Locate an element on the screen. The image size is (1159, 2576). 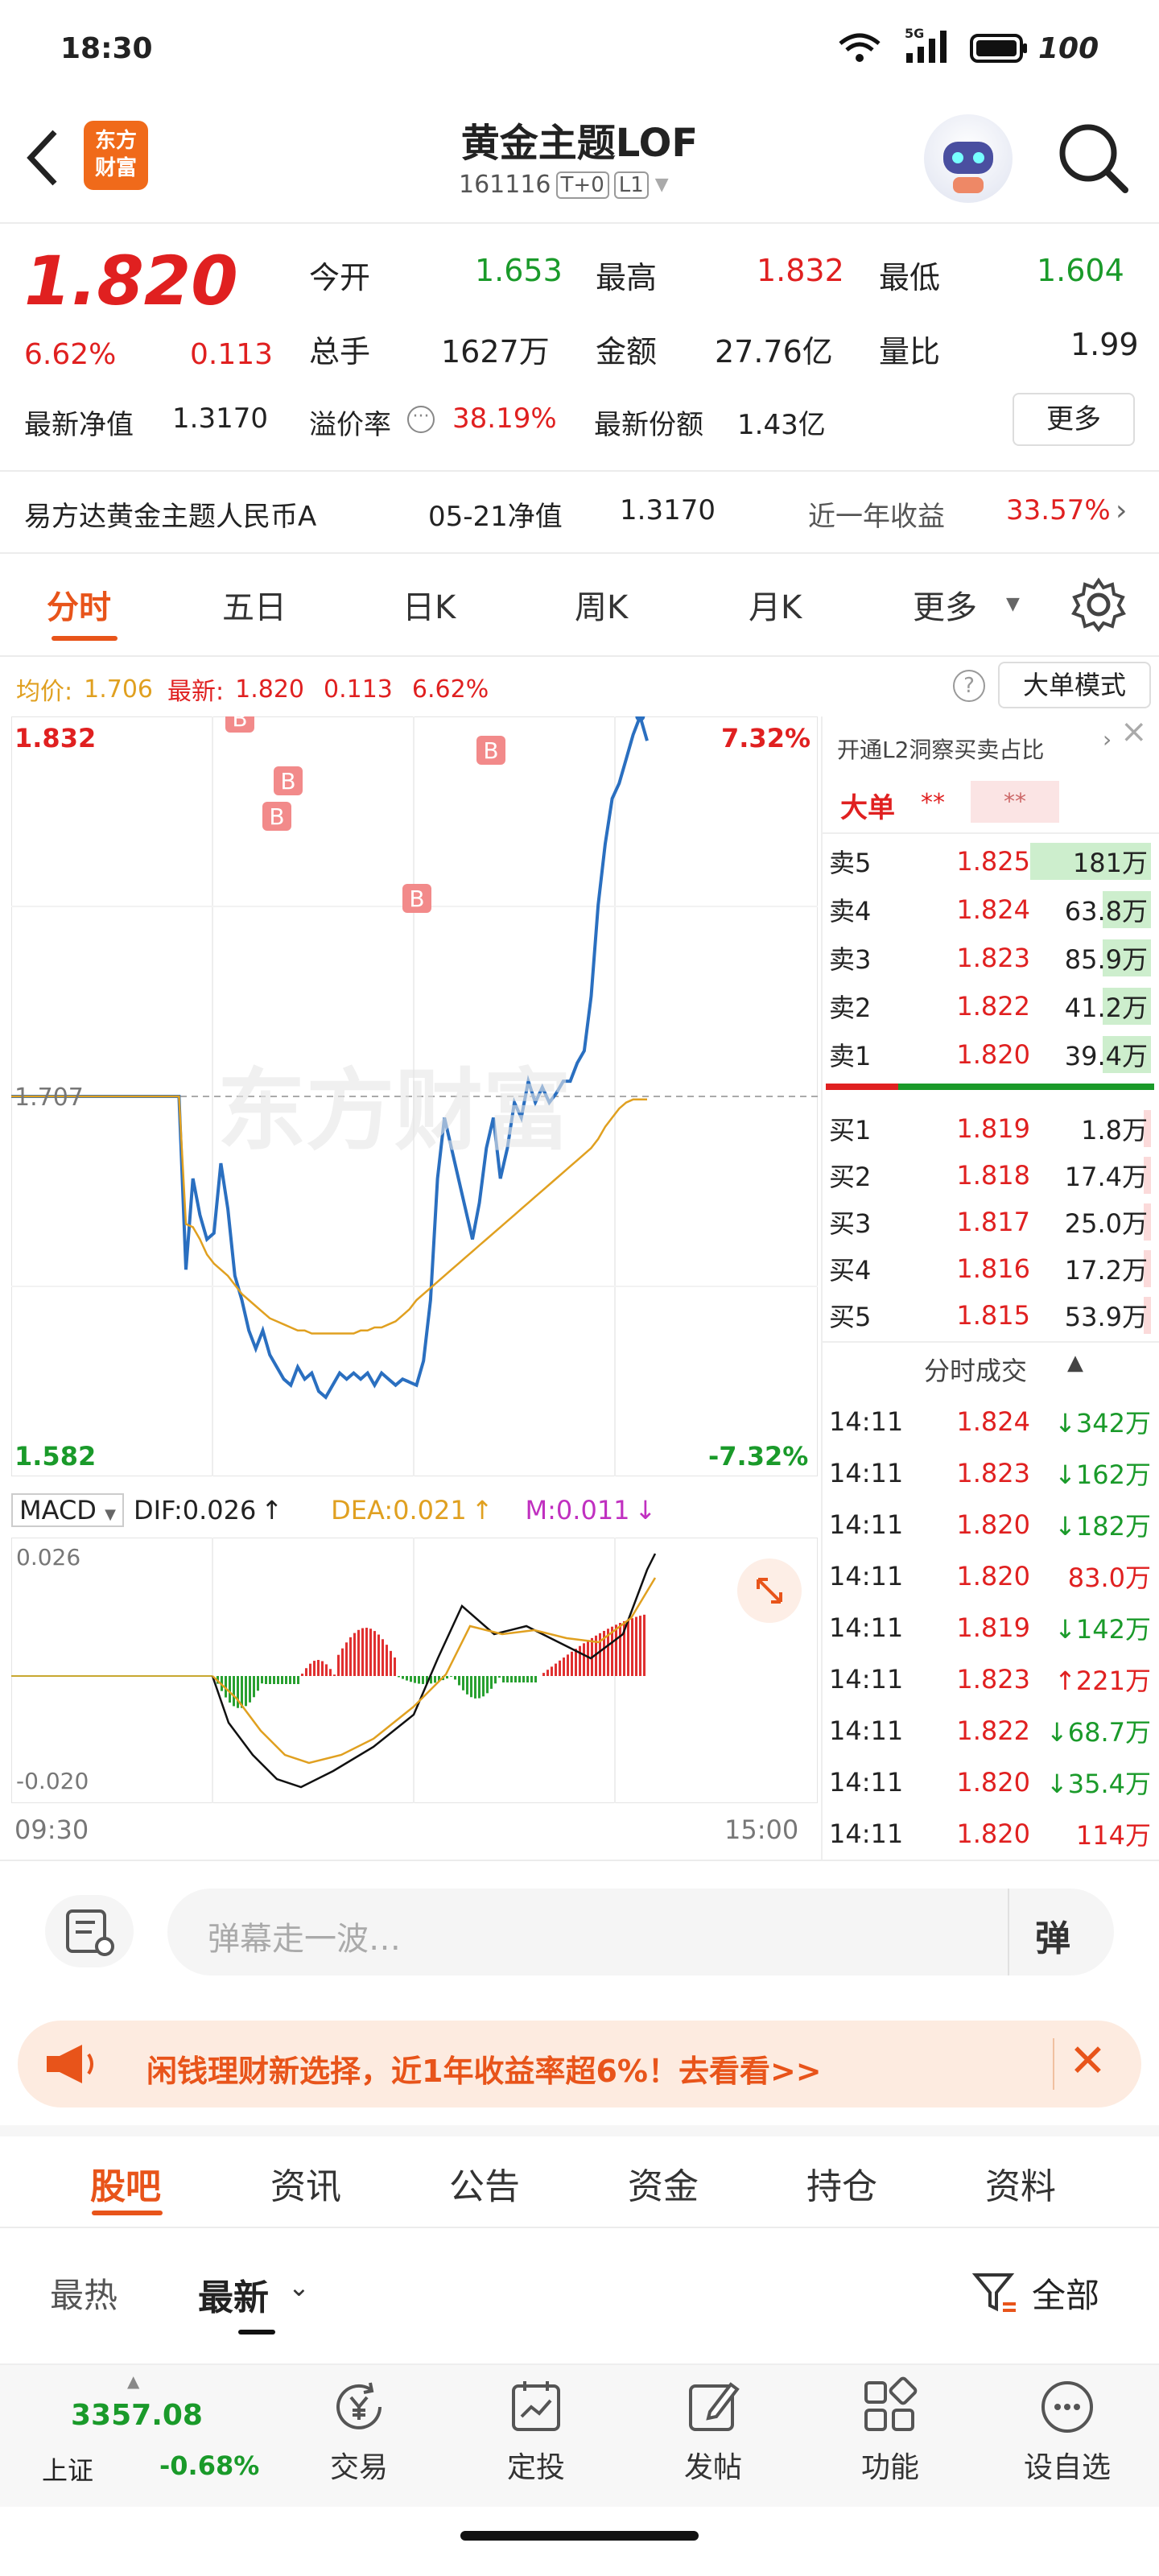
comment-divider is located at coordinates (1008, 1932).